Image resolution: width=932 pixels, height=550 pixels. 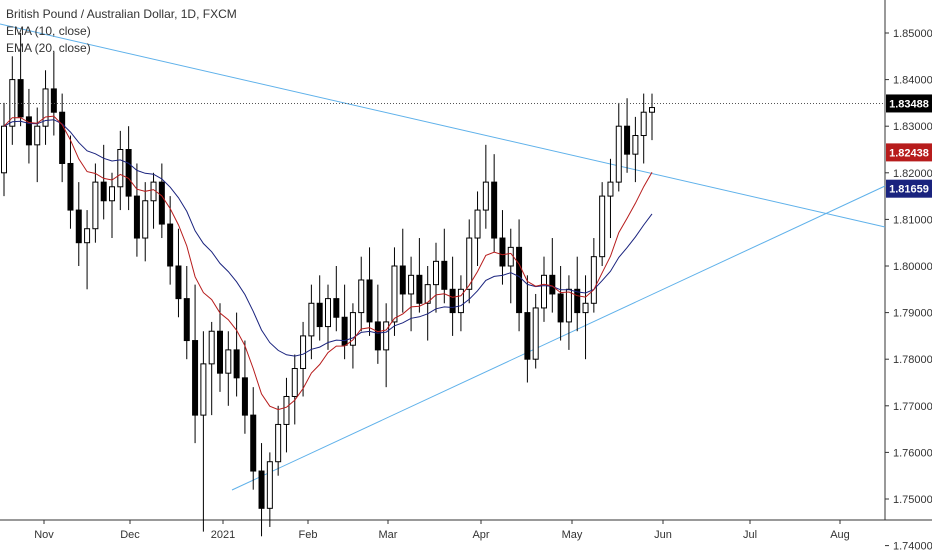 What do you see at coordinates (223, 535) in the screenshot?
I see `x-tick-label: 2021` at bounding box center [223, 535].